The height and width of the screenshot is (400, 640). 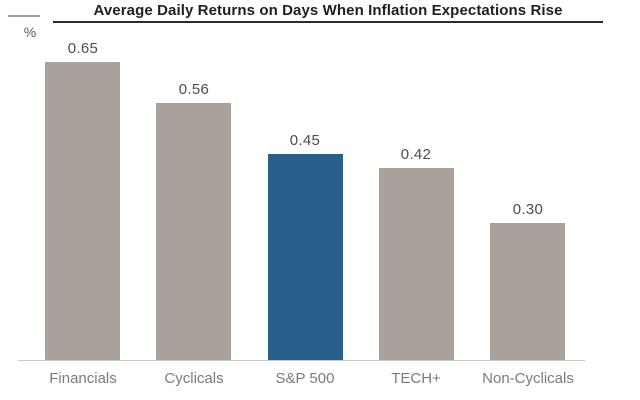 What do you see at coordinates (528, 378) in the screenshot?
I see `category-label-non-cyclicals: Non-Cyclicals` at bounding box center [528, 378].